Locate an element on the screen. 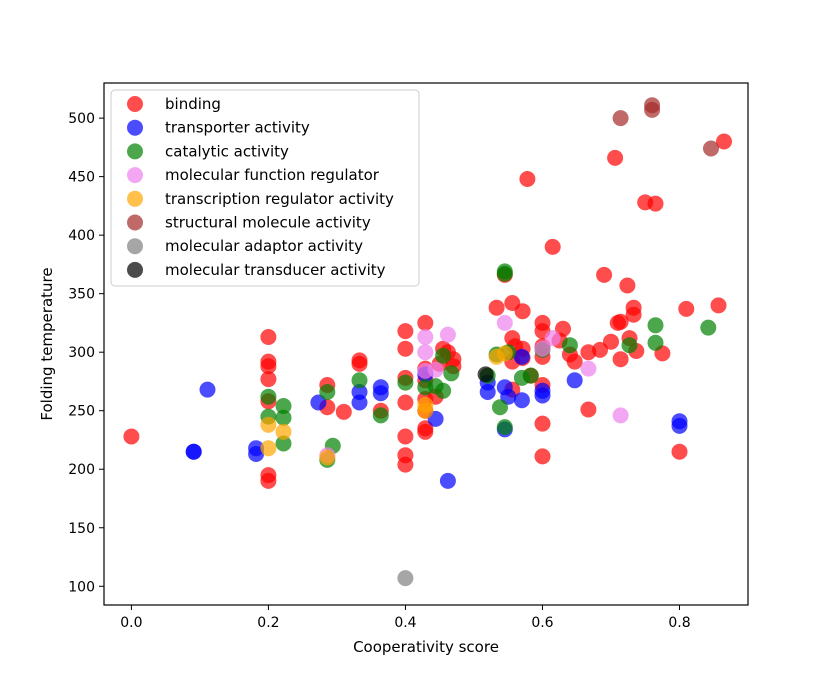 Image resolution: width=831 pixels, height=692 pixels. point-molecular-adaptor-activity is located at coordinates (405, 578).